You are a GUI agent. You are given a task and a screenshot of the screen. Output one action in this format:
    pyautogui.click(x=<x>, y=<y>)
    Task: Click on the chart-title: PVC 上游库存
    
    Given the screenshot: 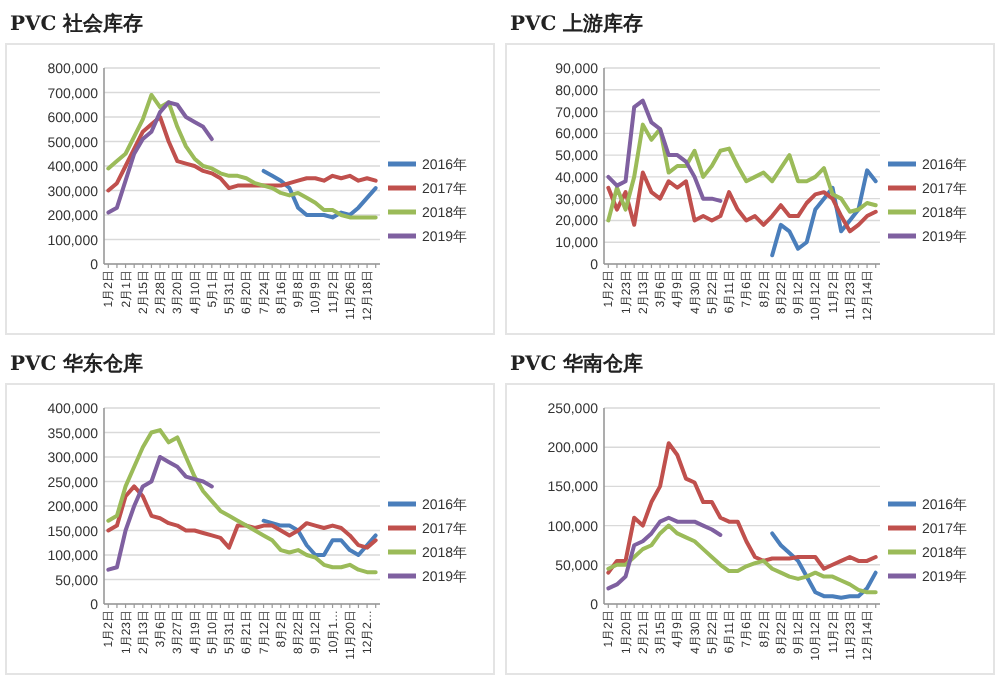 What is the action you would take?
    pyautogui.click(x=577, y=24)
    